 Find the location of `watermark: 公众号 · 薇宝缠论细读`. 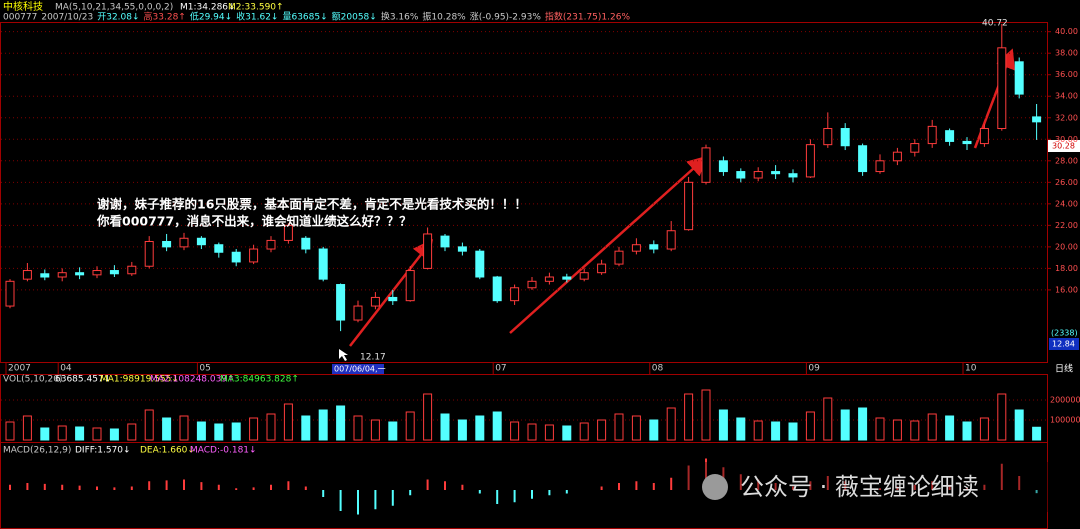

watermark: 公众号 · 薇宝缠论细读 is located at coordinates (859, 487).